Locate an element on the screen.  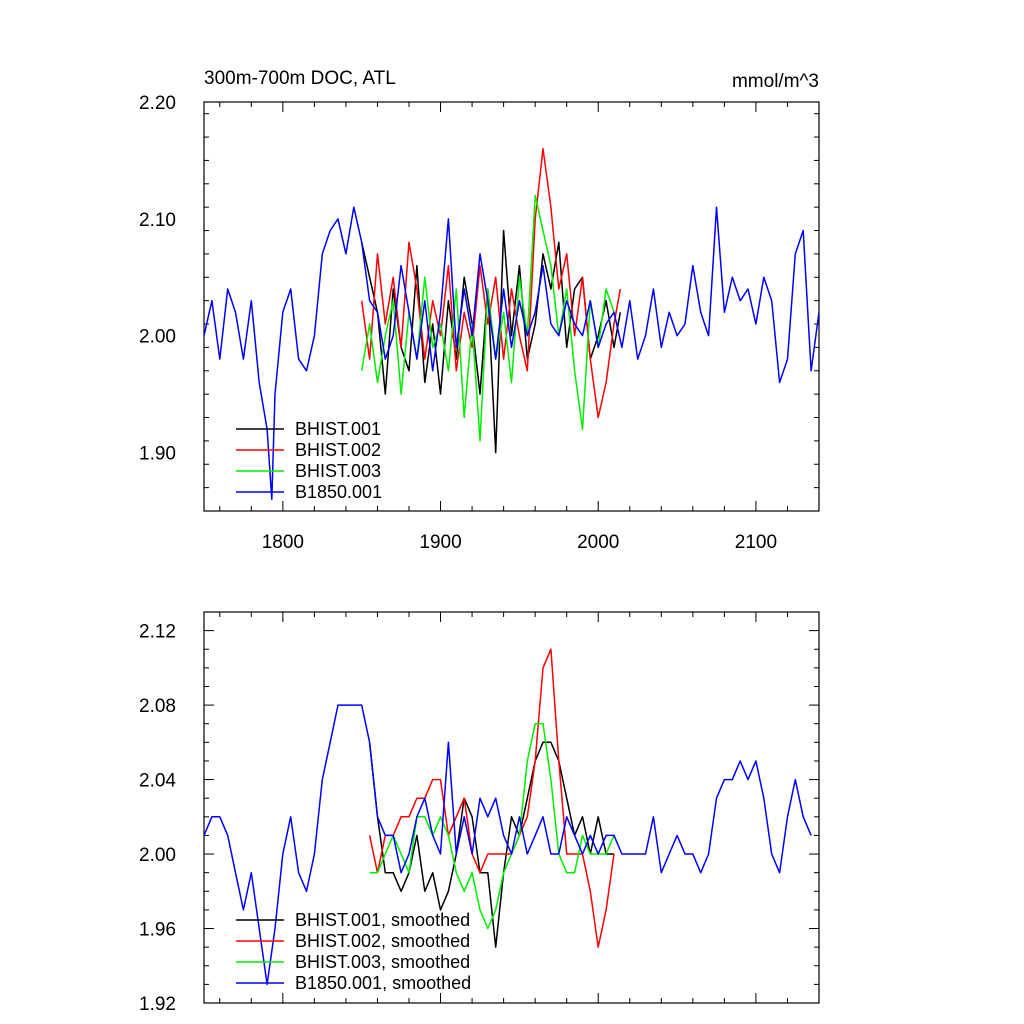
legend-label: BHIST.002 is located at coordinates (338, 450).